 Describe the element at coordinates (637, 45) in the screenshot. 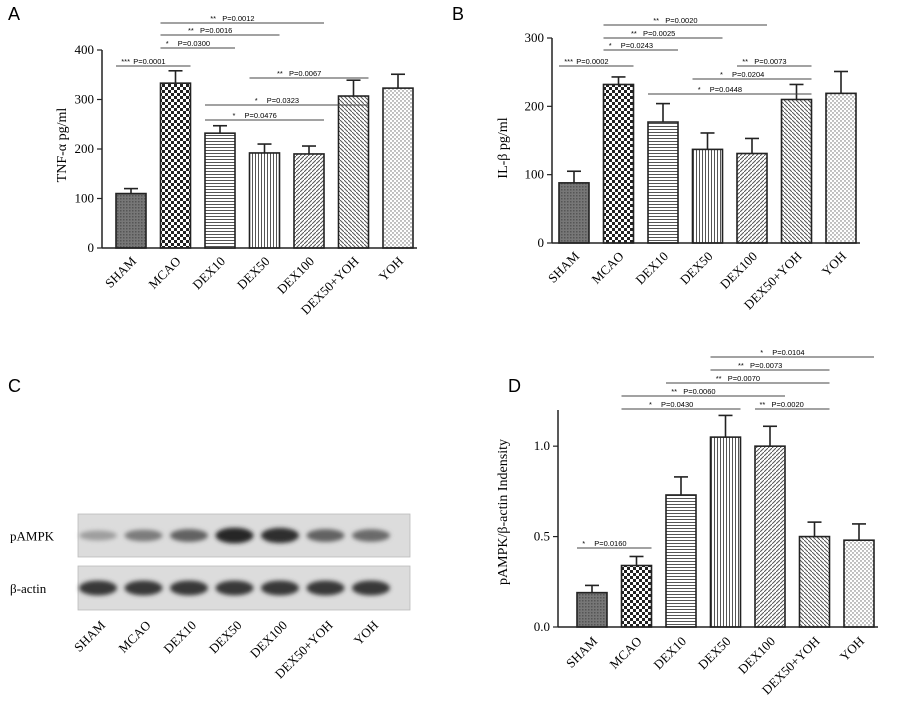

I see `p-value-label: P=0.0243` at that location.